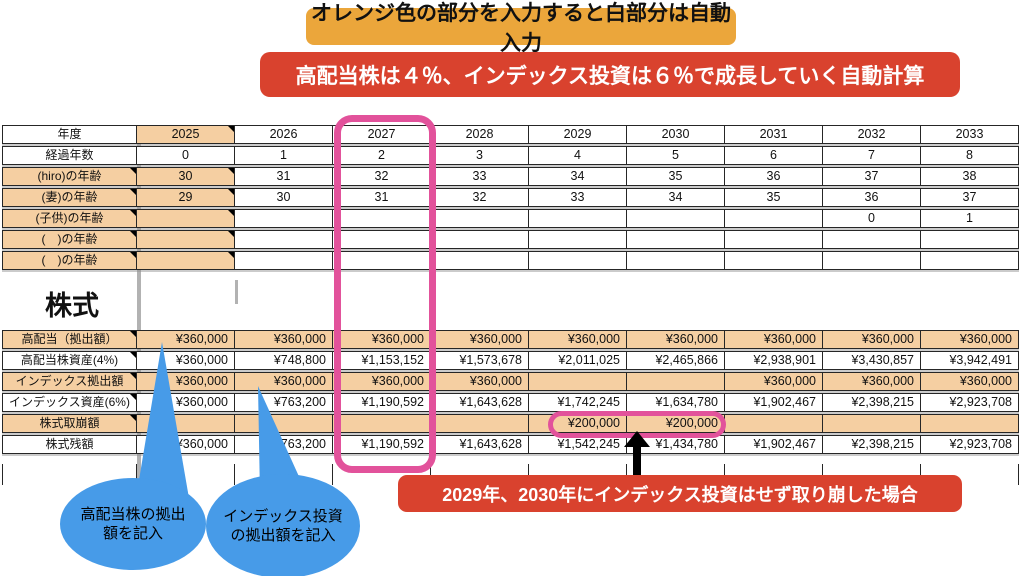 Image resolution: width=1024 pixels, height=576 pixels. I want to click on data-cell: 6, so click(774, 155).